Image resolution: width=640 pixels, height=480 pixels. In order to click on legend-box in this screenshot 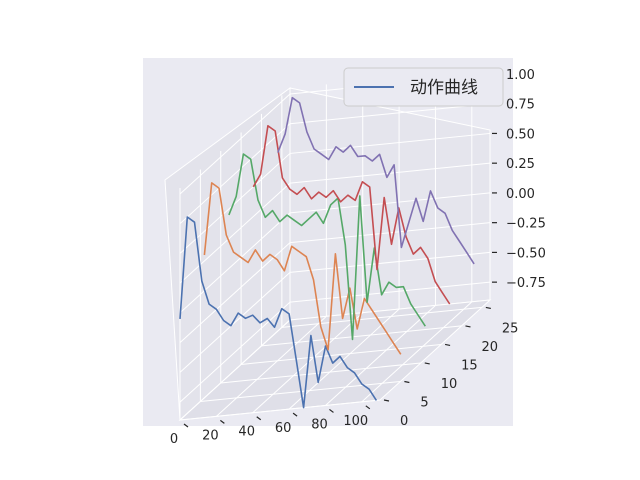, I will do `click(423, 87)`.